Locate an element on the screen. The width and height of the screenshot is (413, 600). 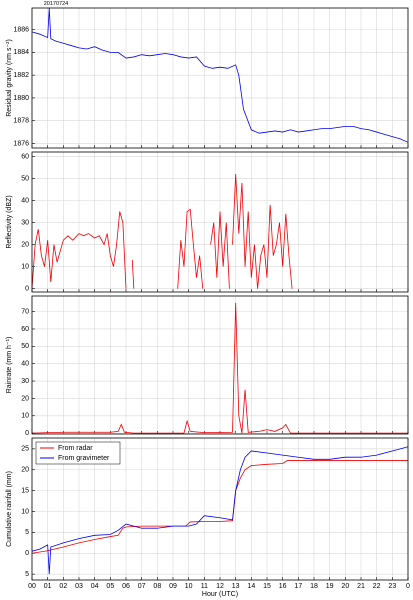
x-tick-label: 10 is located at coordinates (189, 586).